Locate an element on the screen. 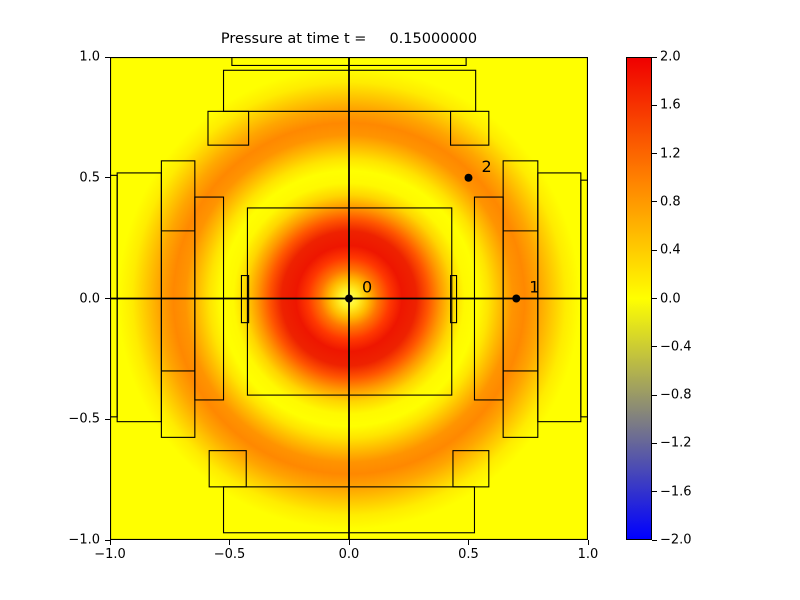 This screenshot has width=800, height=600. colorbar-tick-label: 1.6 is located at coordinates (670, 105).